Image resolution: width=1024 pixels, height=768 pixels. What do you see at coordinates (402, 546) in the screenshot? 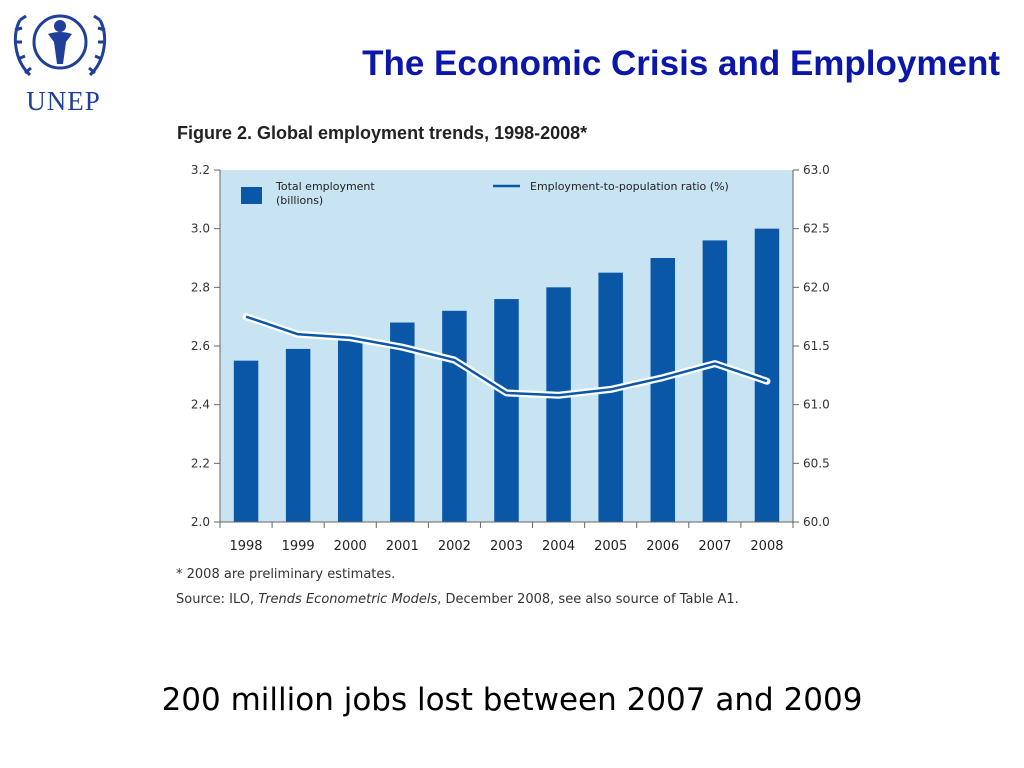
I see `x-tick-label: 2001` at bounding box center [402, 546].